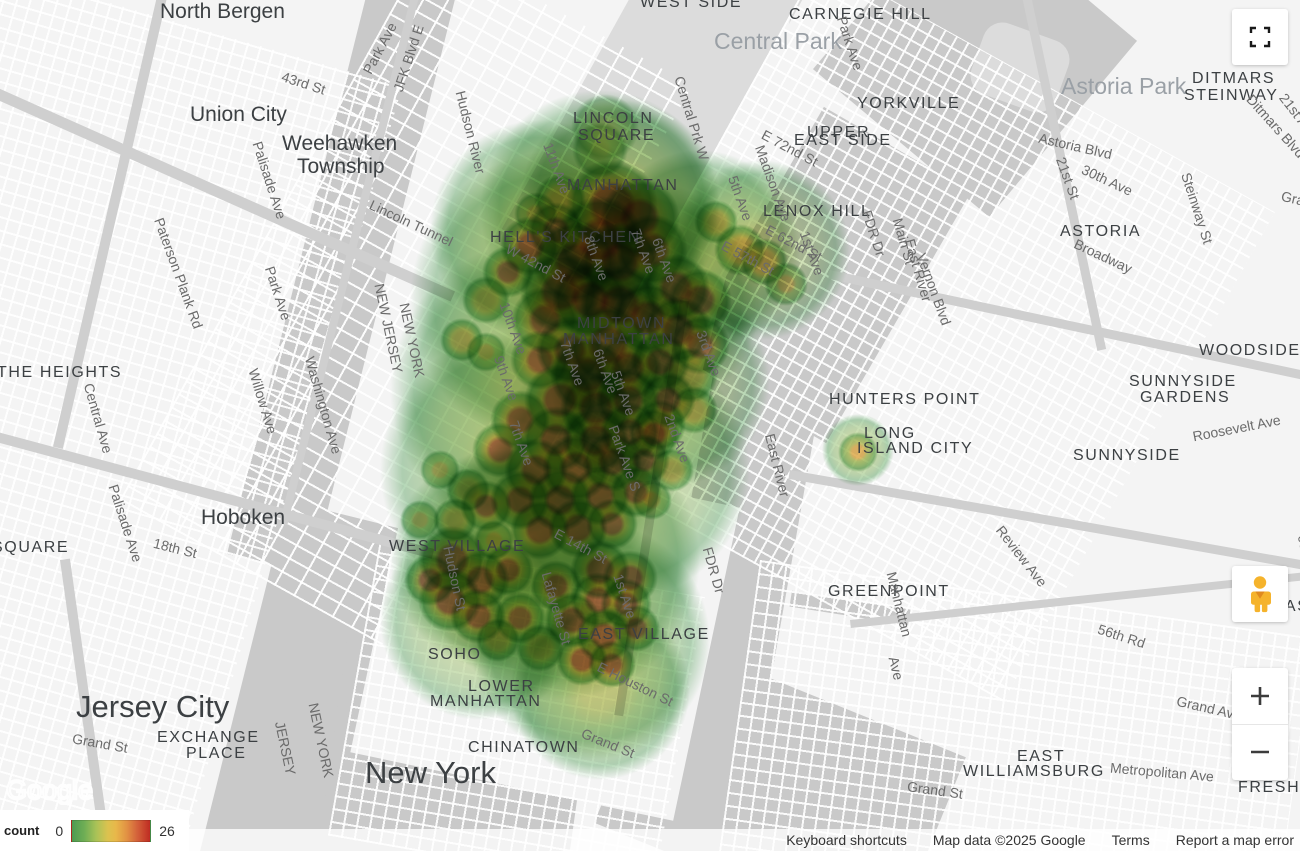  I want to click on keyboard-shortcuts-link: Keyboard shortcuts, so click(846, 840).